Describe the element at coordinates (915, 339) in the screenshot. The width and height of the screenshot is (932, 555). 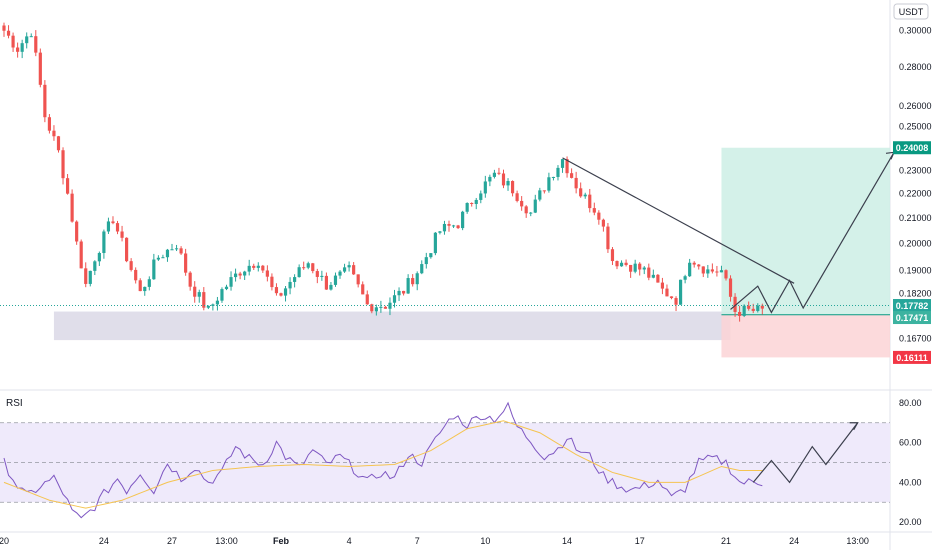
I see `price-tick-label: 0.16700` at that location.